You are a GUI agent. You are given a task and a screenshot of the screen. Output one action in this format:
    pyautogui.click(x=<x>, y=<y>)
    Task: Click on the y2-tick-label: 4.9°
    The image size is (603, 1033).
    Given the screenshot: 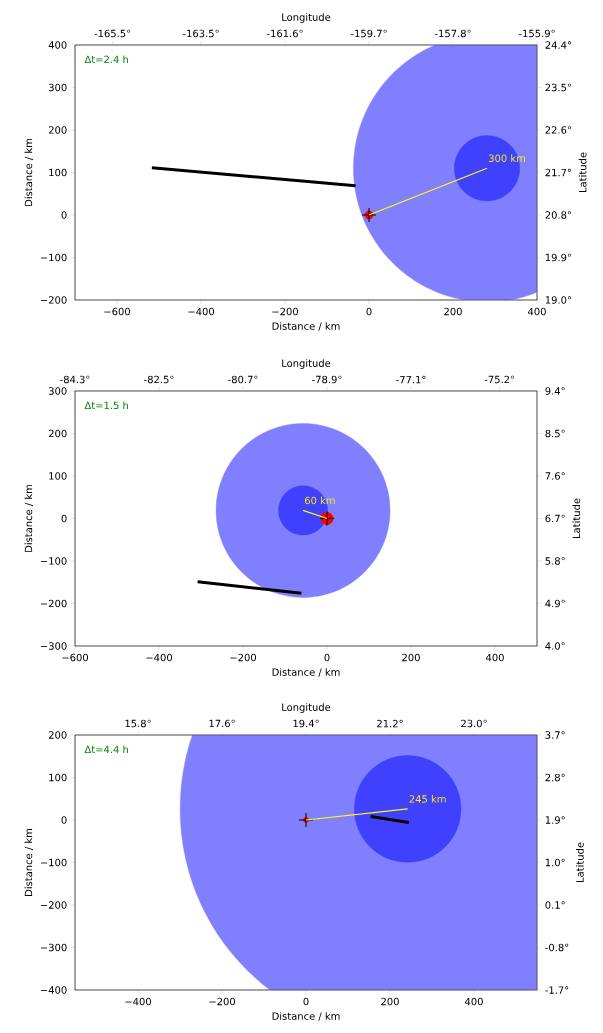 What is the action you would take?
    pyautogui.click(x=555, y=603)
    